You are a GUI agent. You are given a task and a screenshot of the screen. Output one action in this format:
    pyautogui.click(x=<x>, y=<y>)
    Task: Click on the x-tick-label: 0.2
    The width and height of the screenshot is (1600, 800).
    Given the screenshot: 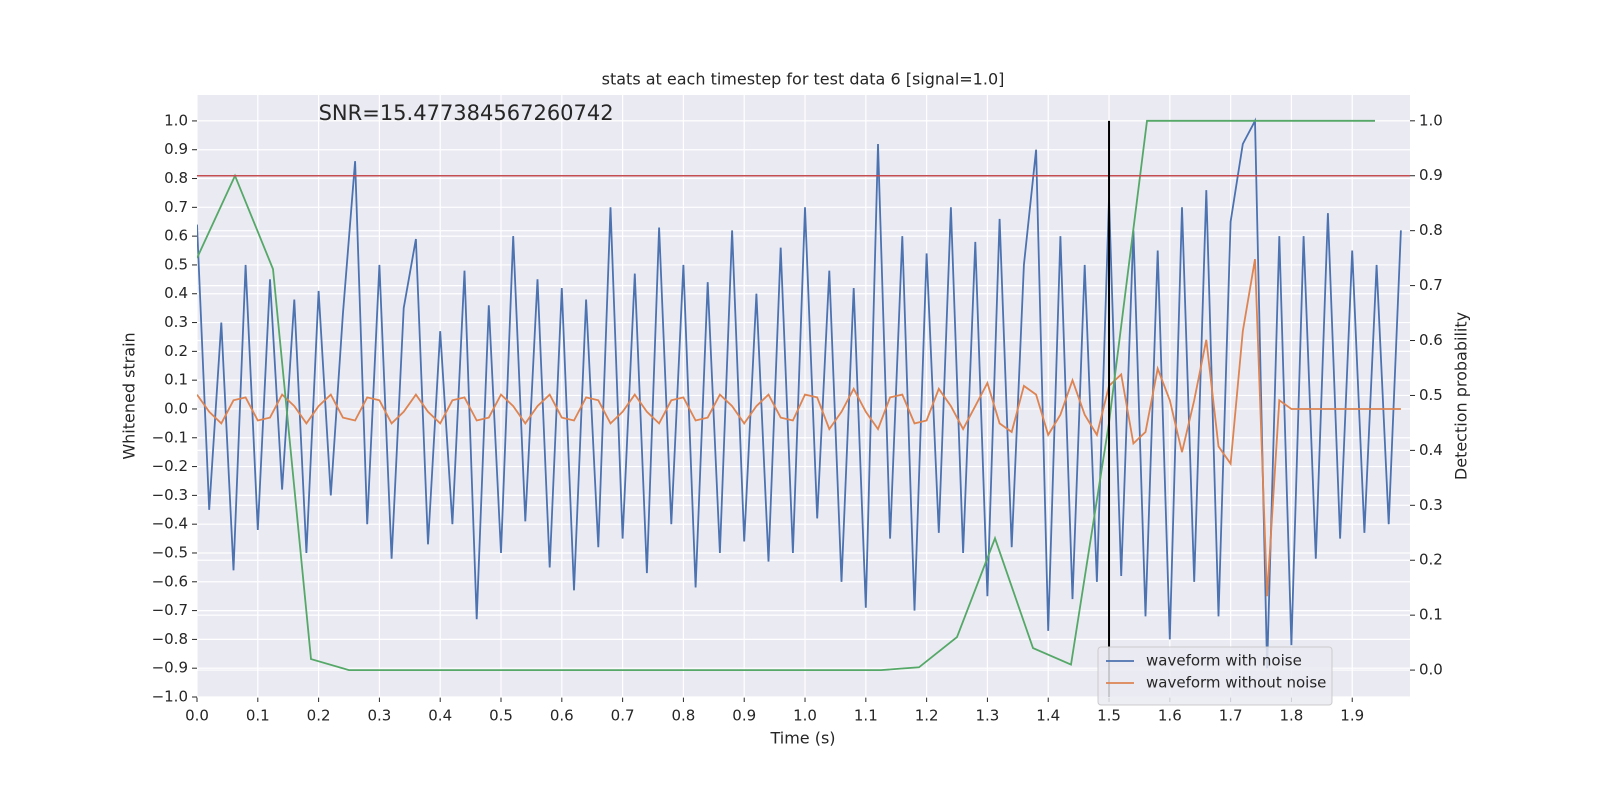 What is the action you would take?
    pyautogui.click(x=319, y=716)
    